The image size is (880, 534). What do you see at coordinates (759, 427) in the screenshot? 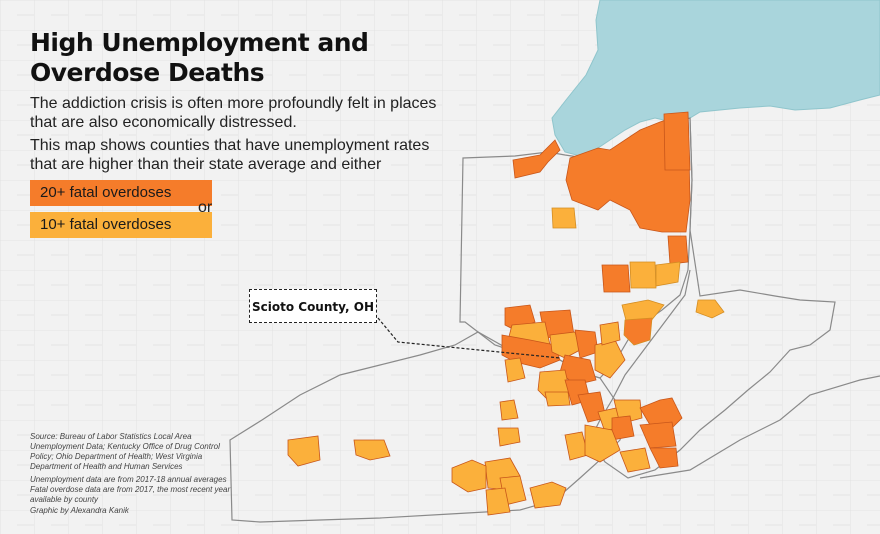
I see `virginia-border` at bounding box center [759, 427].